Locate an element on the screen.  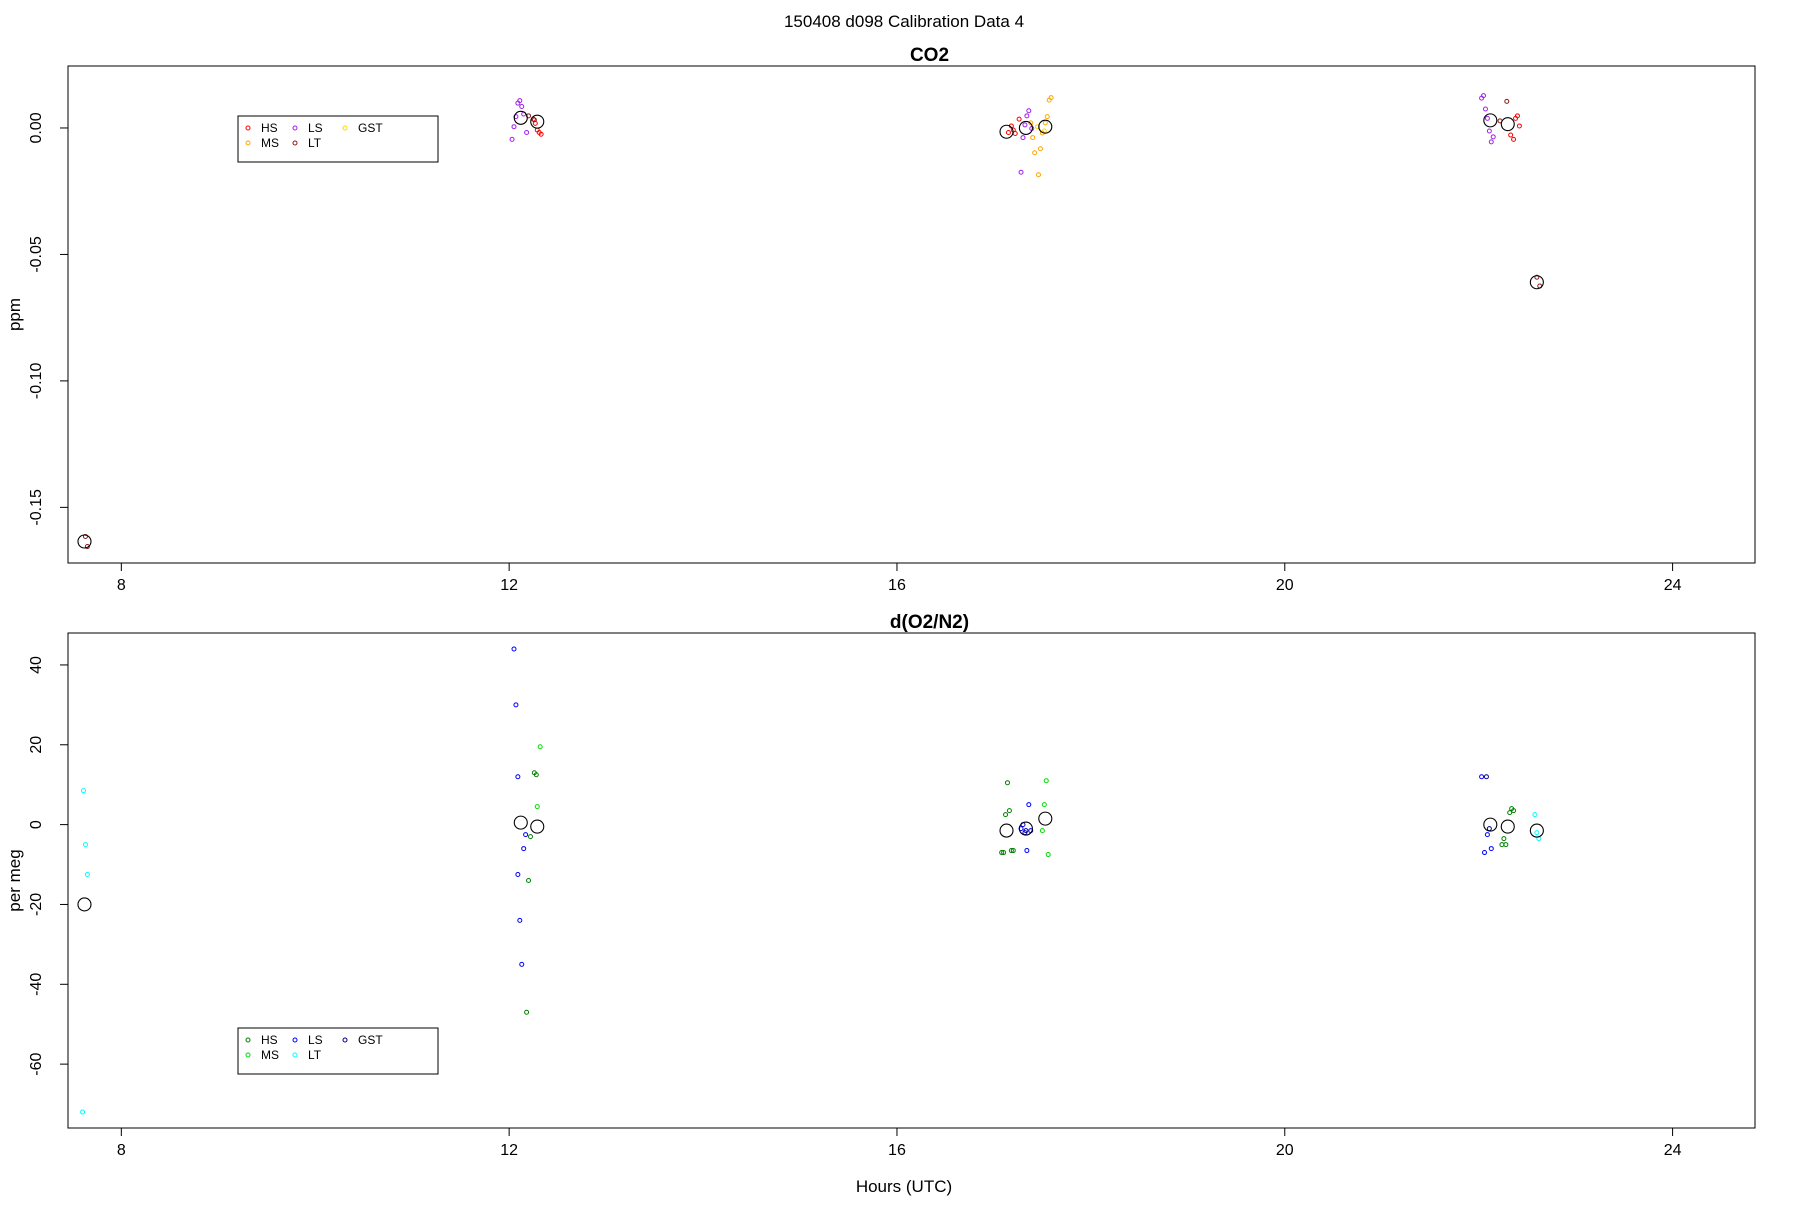
y-axis-label: ppm is located at coordinates (14, 314).